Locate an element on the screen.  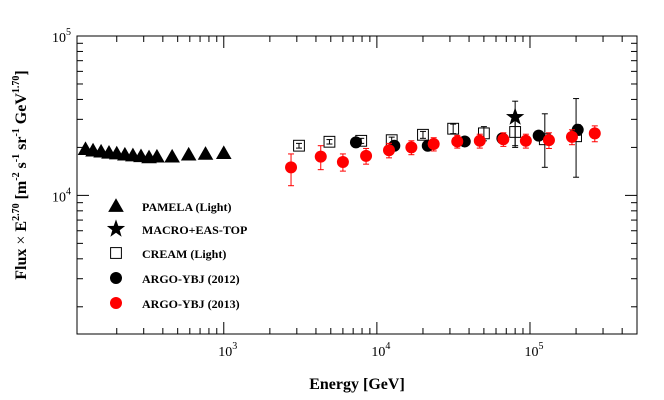
x-tick-label: 10⁴ is located at coordinates (380, 350).